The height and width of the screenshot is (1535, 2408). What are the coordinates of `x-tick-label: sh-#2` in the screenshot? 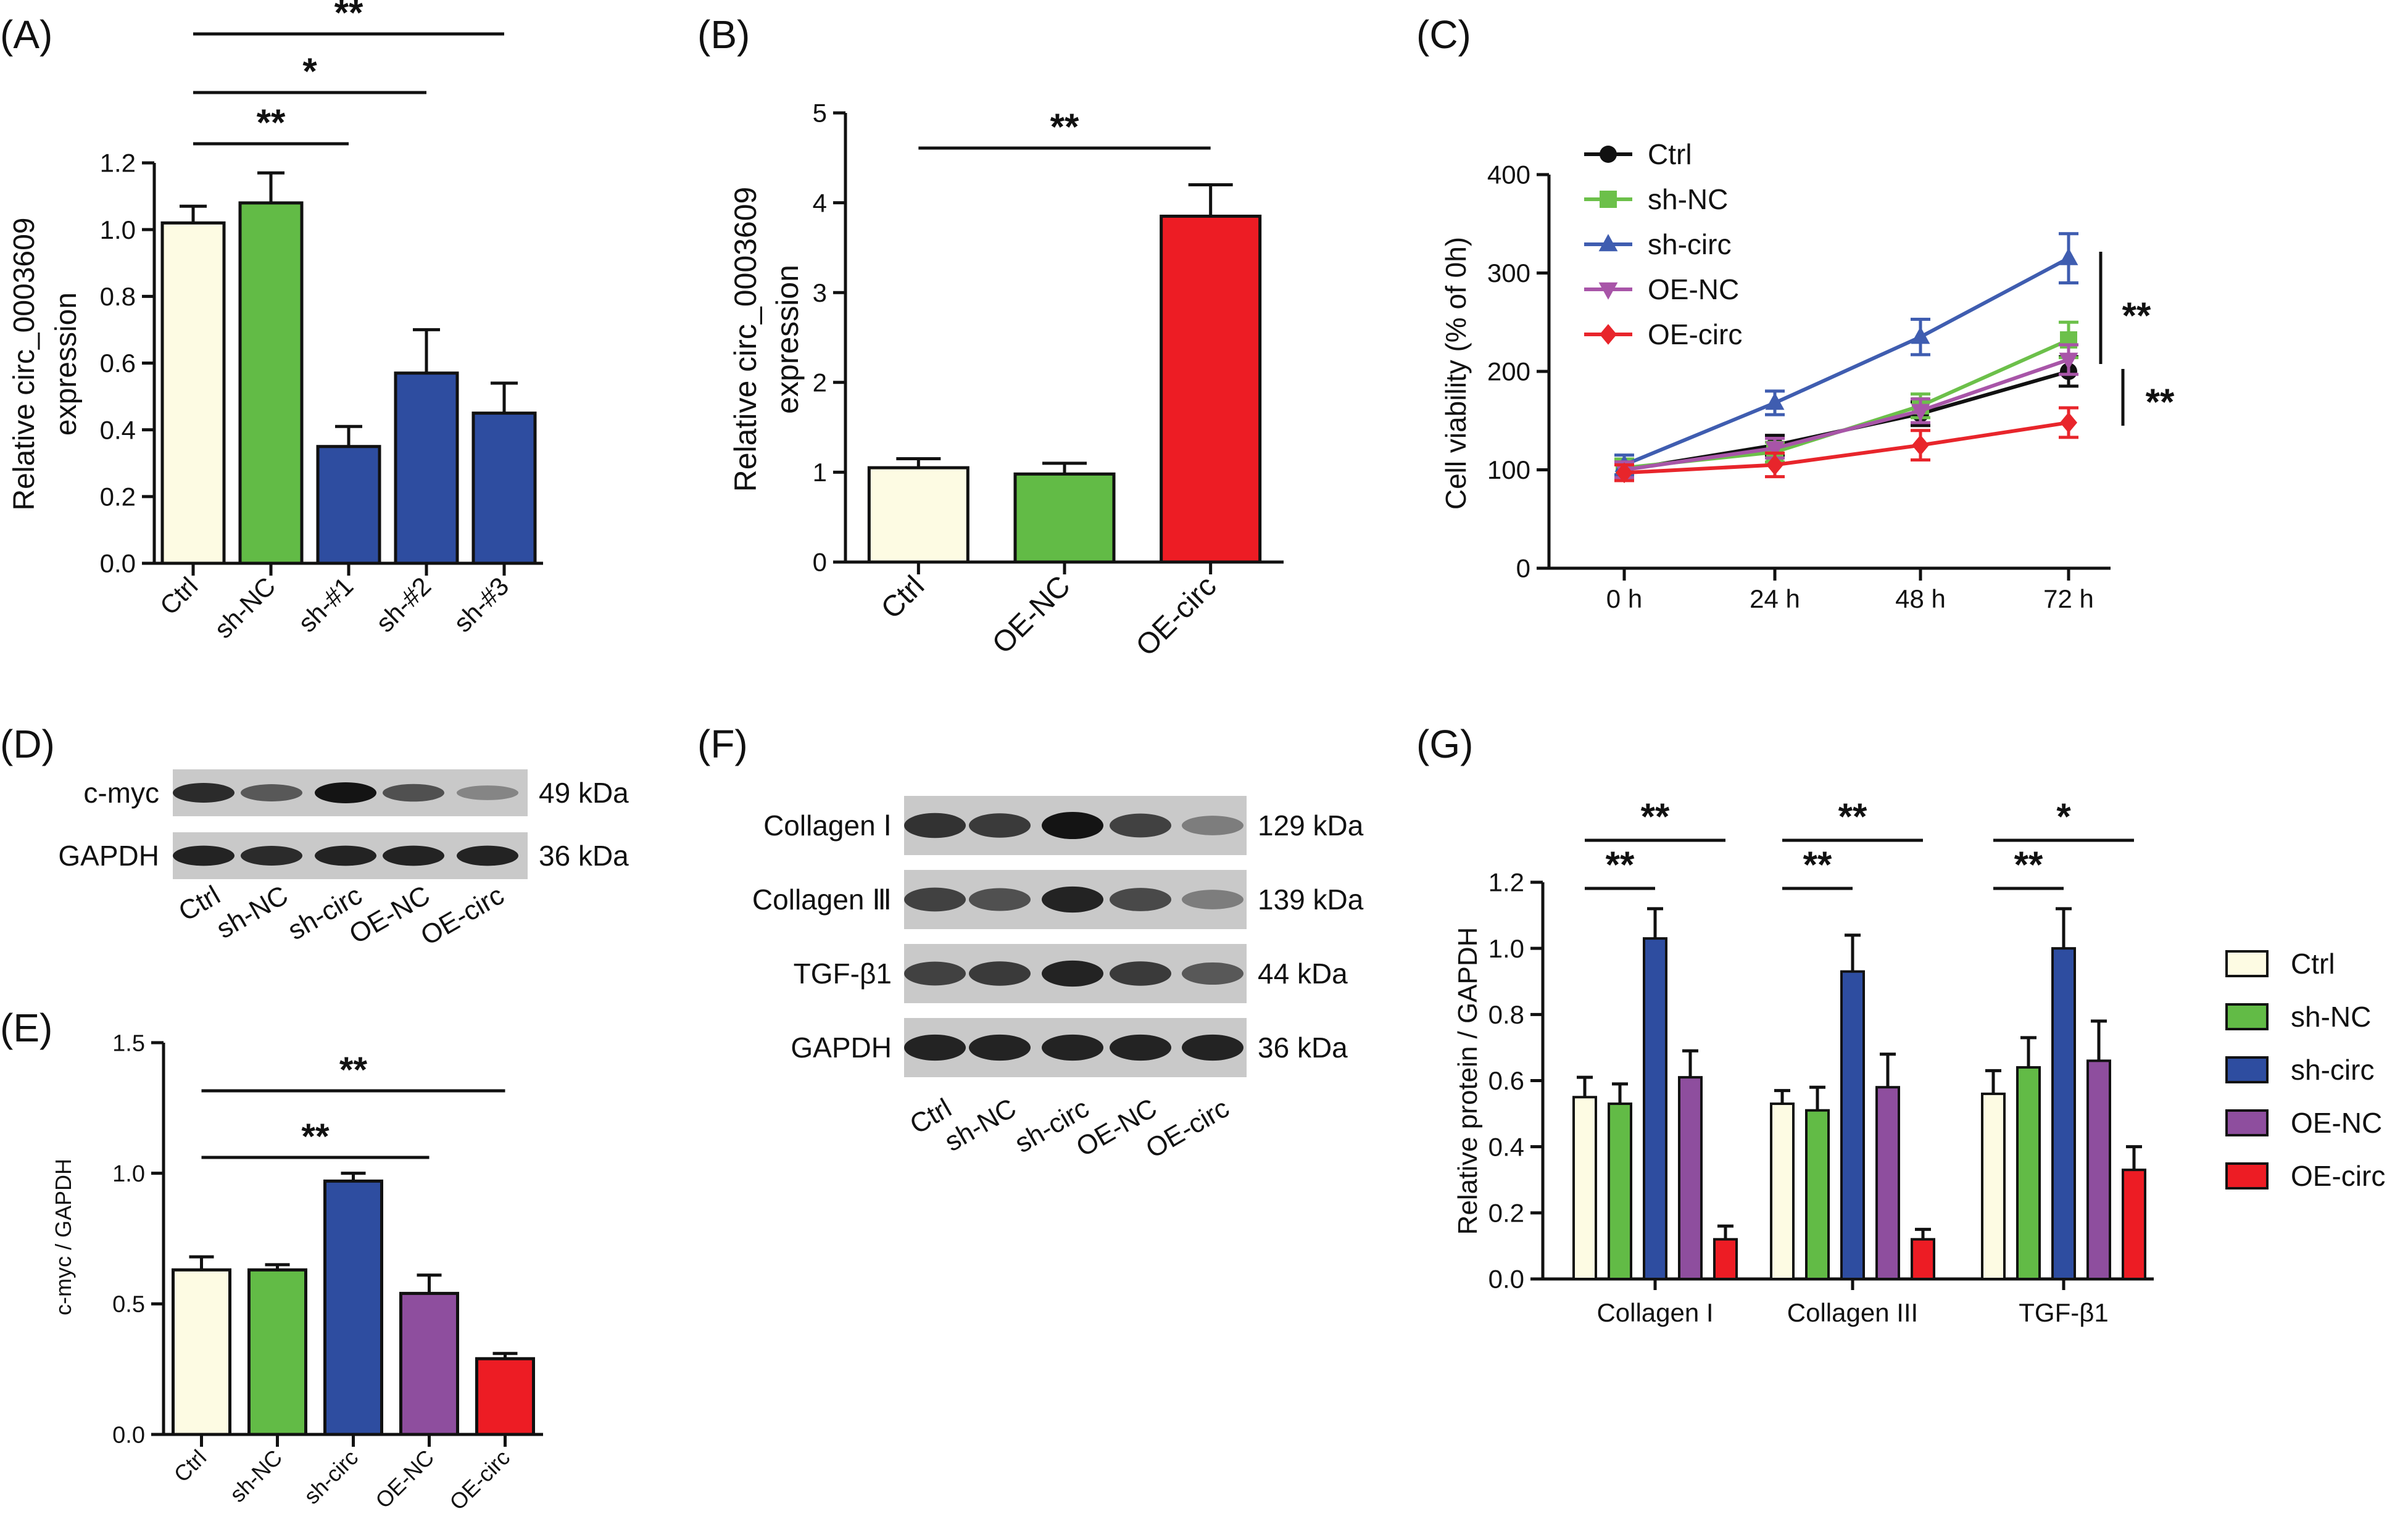 It's located at (403, 604).